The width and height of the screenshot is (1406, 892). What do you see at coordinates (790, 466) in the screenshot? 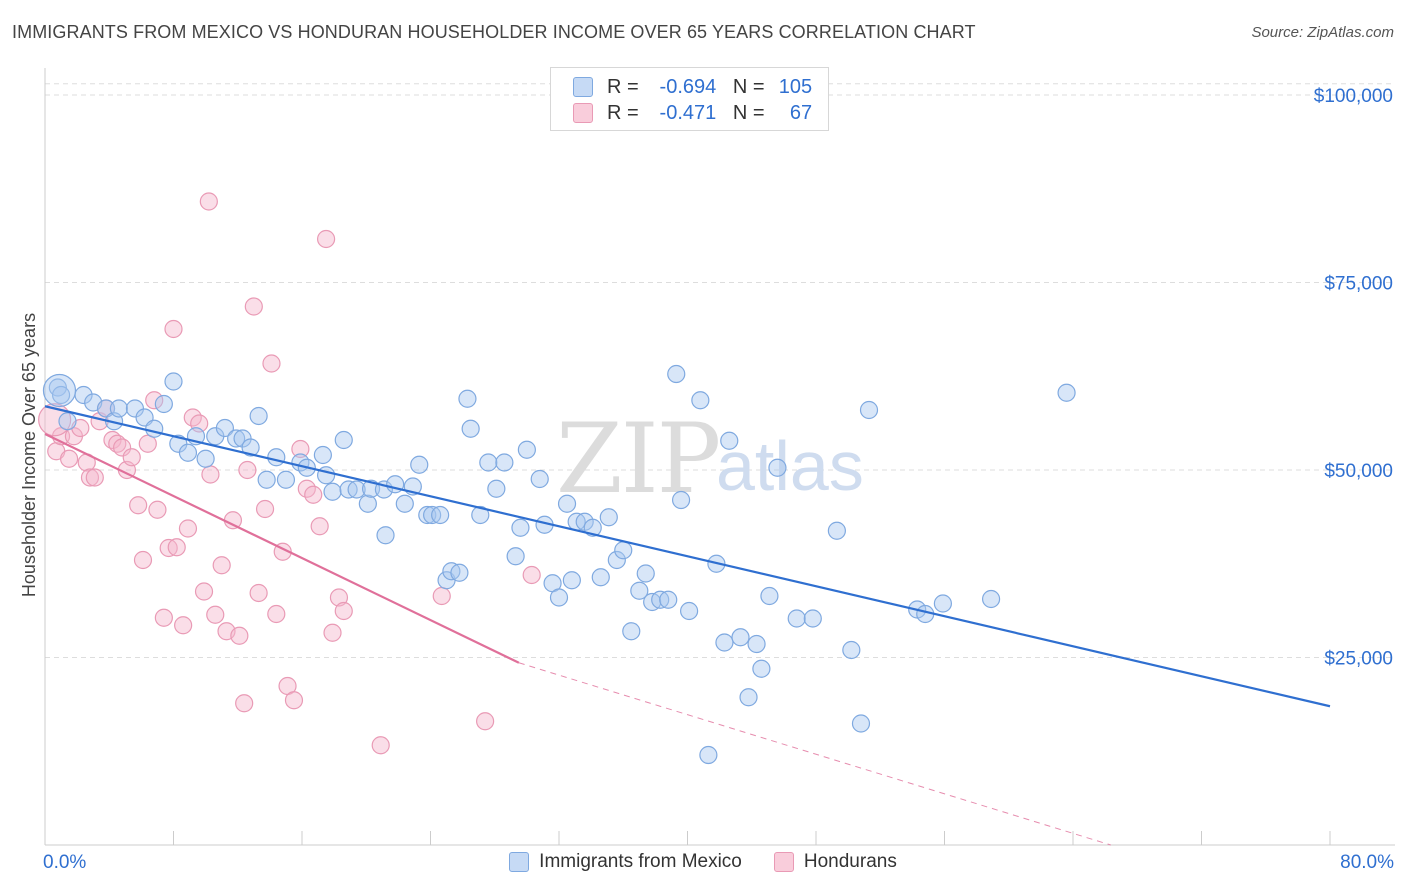
I see `watermark-atlas: atlas` at bounding box center [790, 466].